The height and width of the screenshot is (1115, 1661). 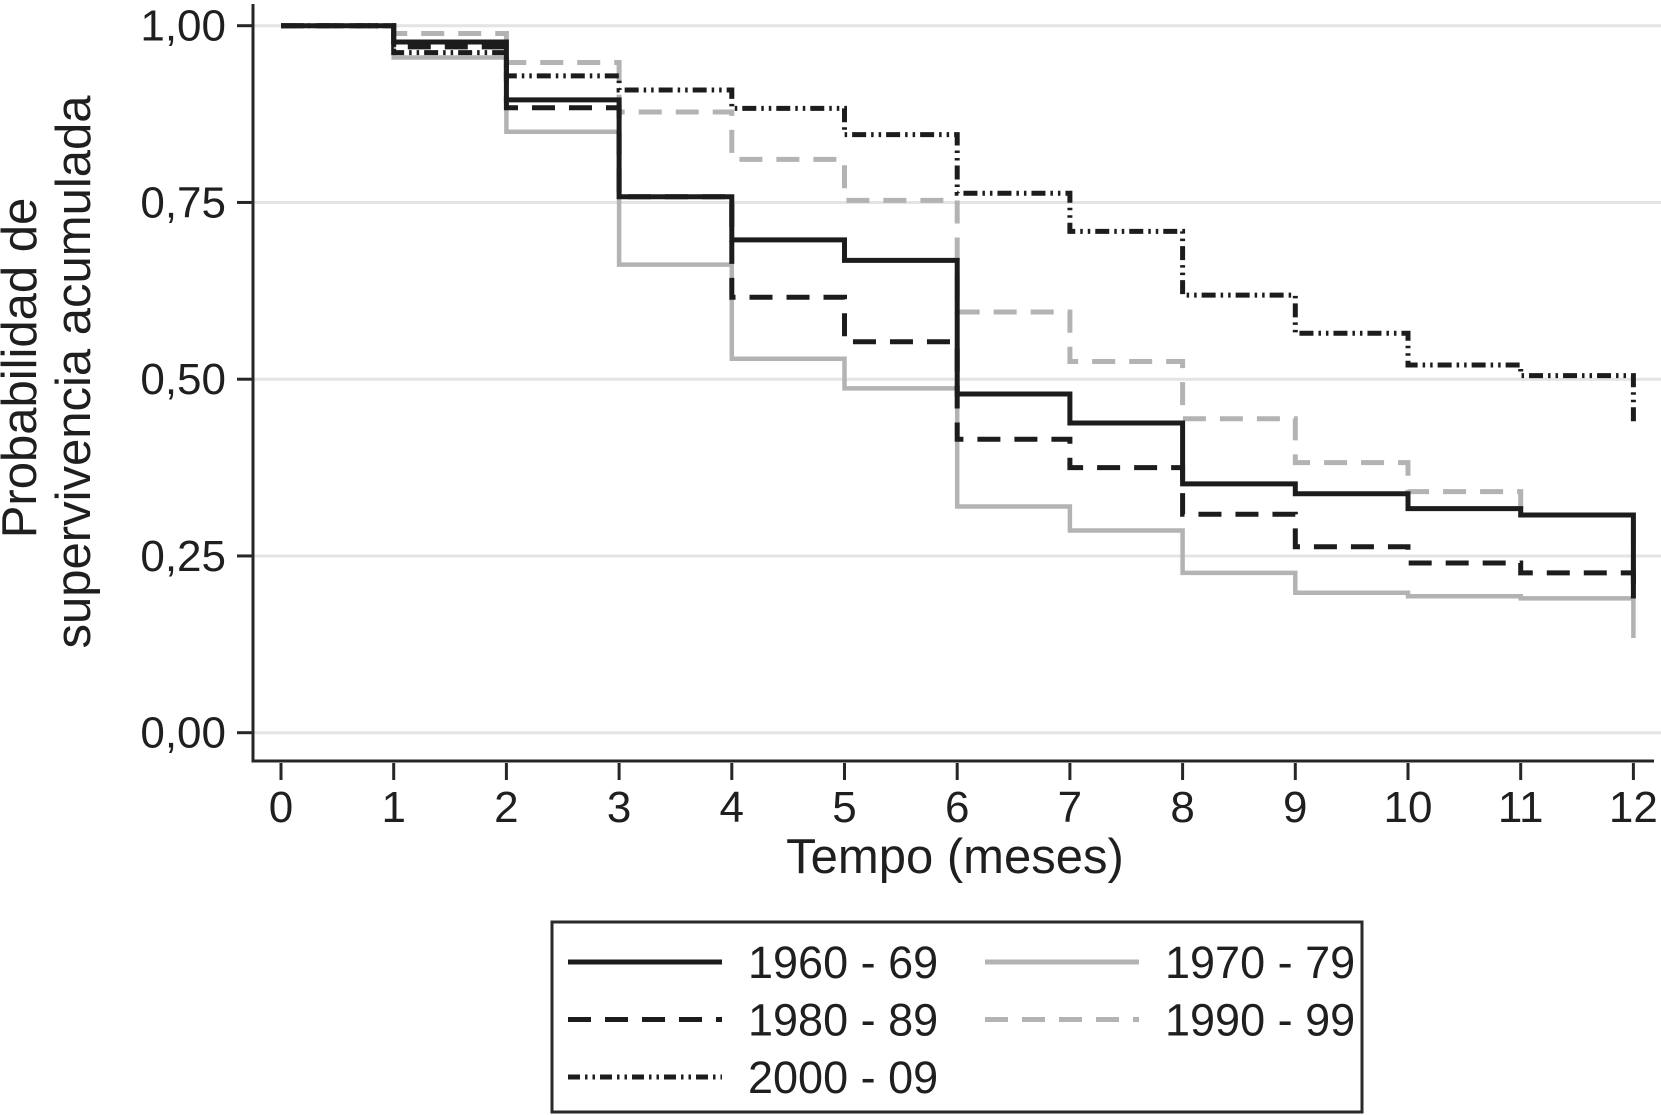 I want to click on legend-label: 1980 - 89, so click(x=843, y=1020).